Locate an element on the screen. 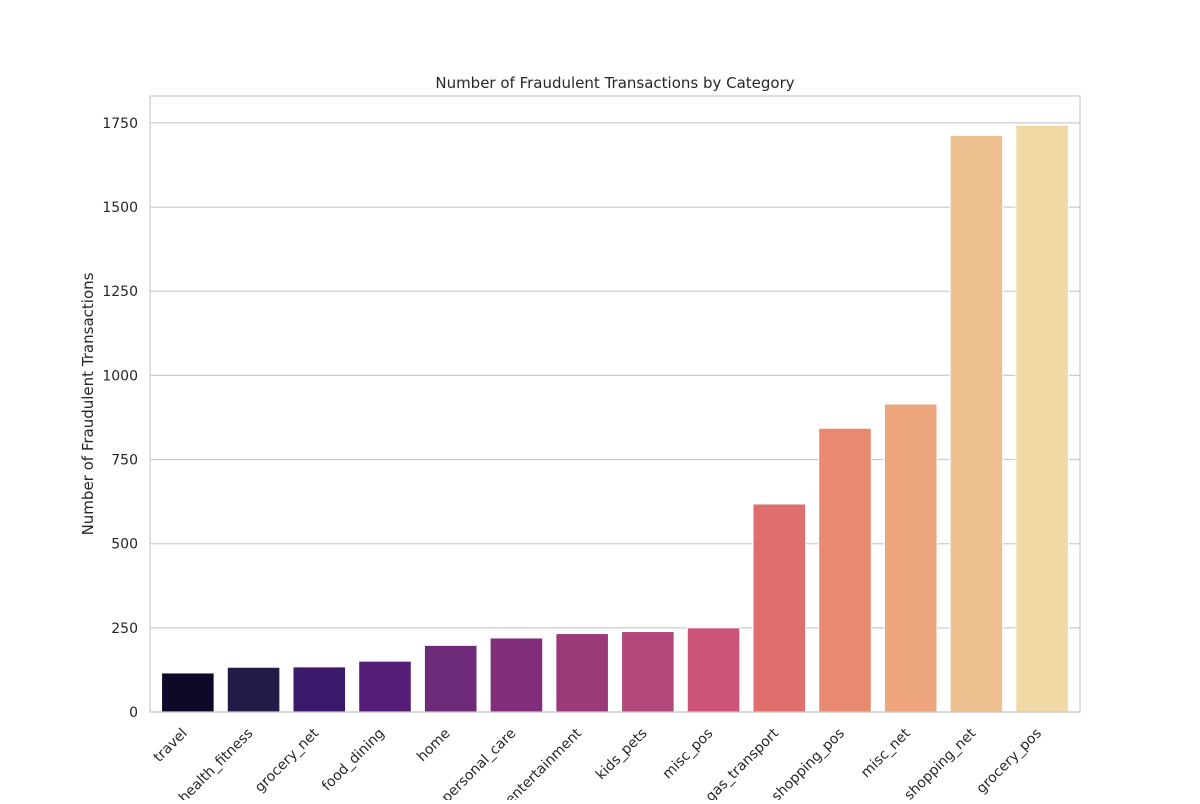 This screenshot has height=804, width=1200. y-tick-labels: 0 250 500 750 1000 1250 1500 1750 is located at coordinates (120, 418).